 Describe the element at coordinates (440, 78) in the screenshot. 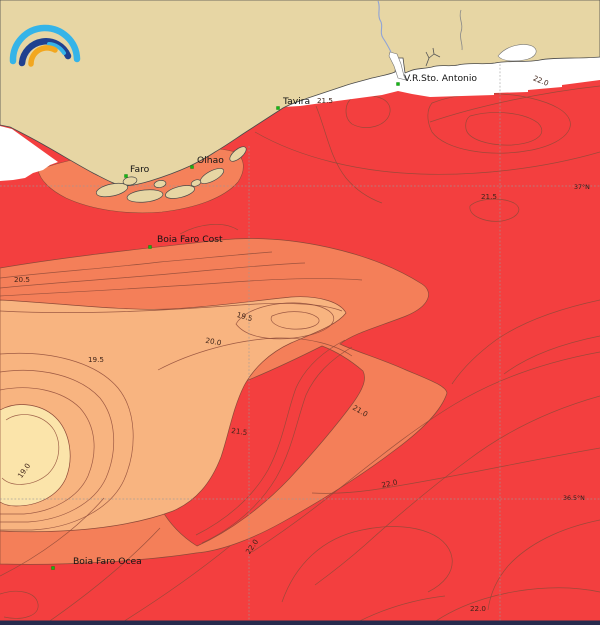

I see `place-label-vrsa: V.R.Sto. Antonio` at that location.